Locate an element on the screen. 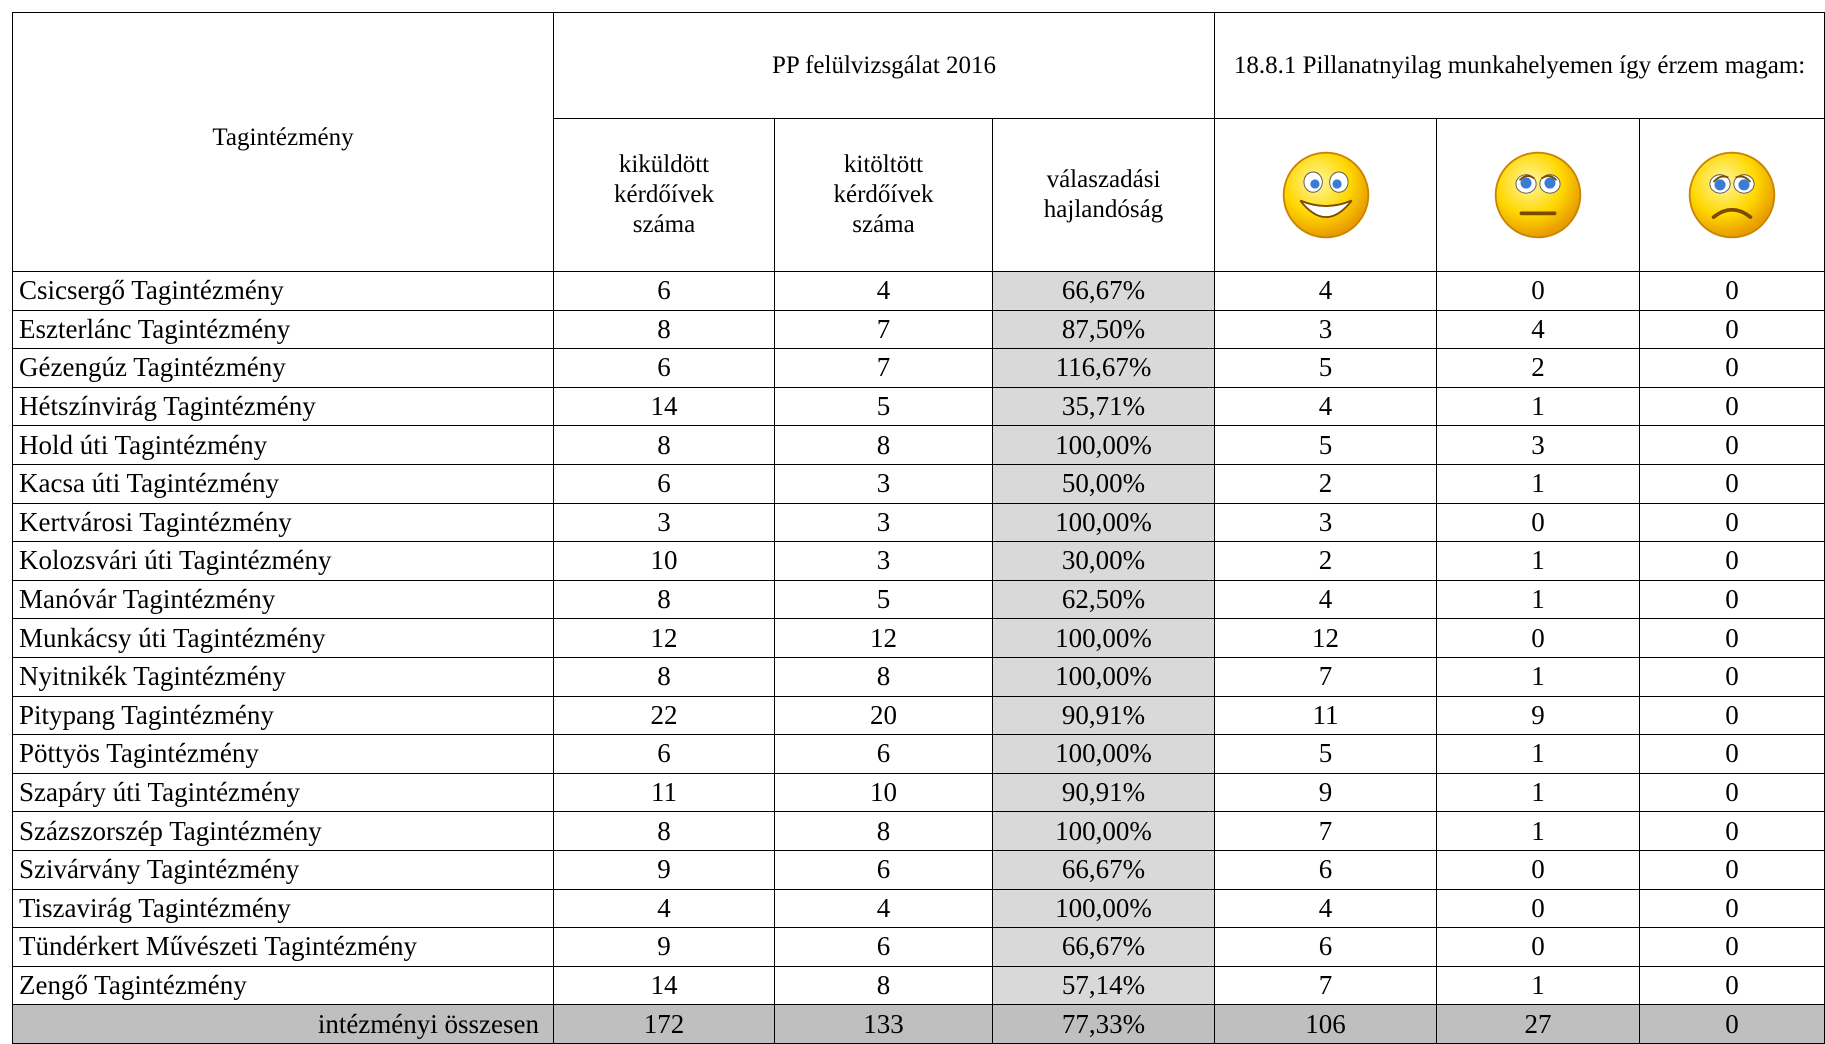  row-label: Kertvárosi Tagintézmény is located at coordinates (283, 522).